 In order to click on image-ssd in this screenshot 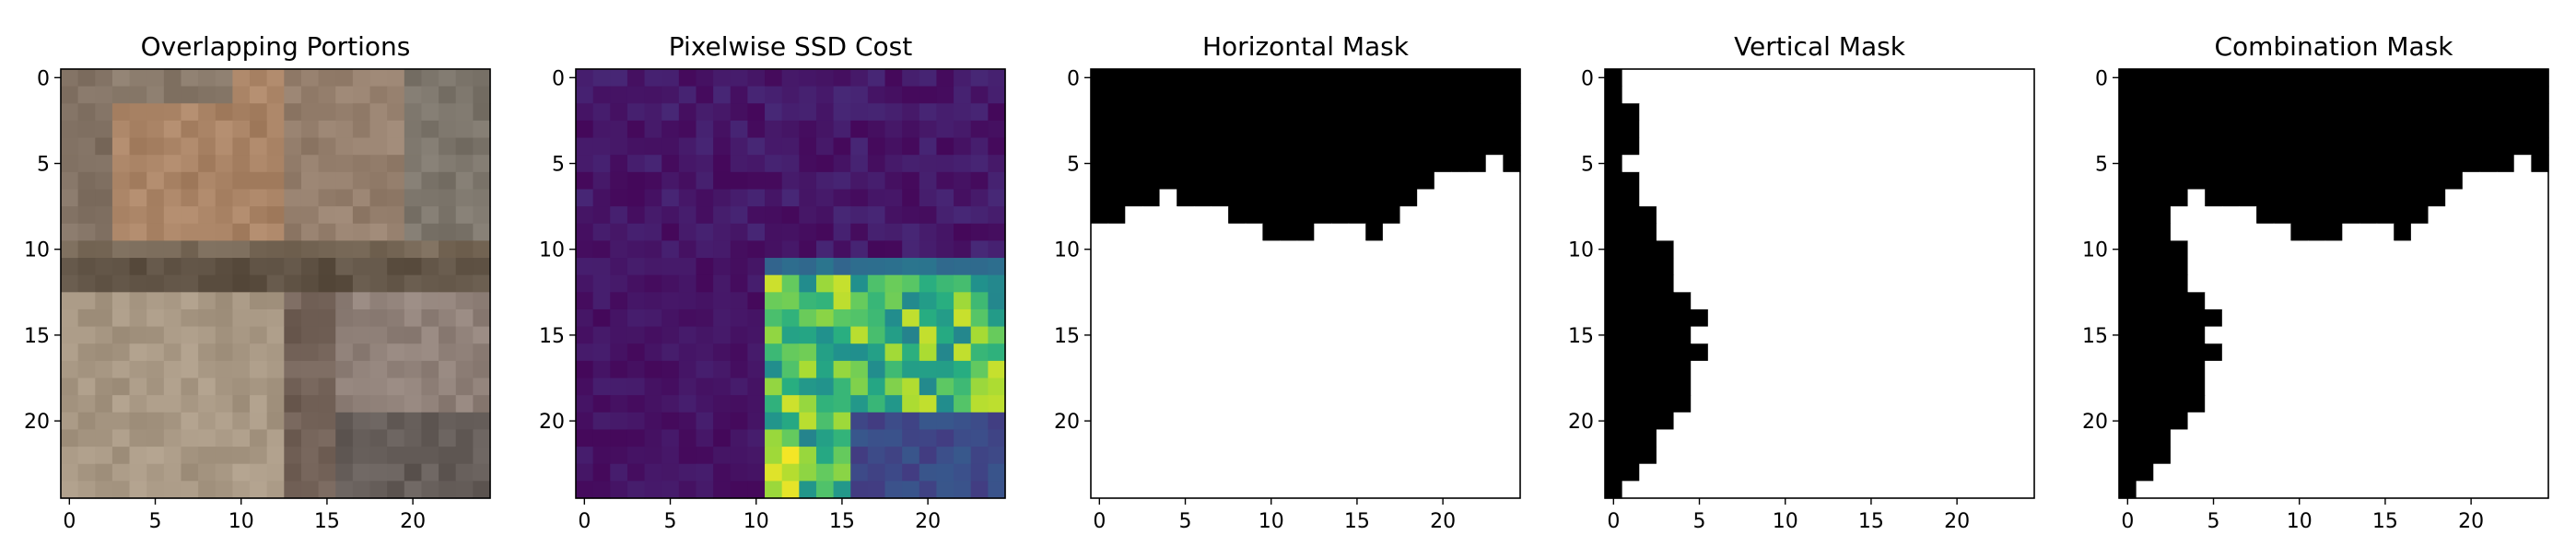, I will do `click(791, 284)`.